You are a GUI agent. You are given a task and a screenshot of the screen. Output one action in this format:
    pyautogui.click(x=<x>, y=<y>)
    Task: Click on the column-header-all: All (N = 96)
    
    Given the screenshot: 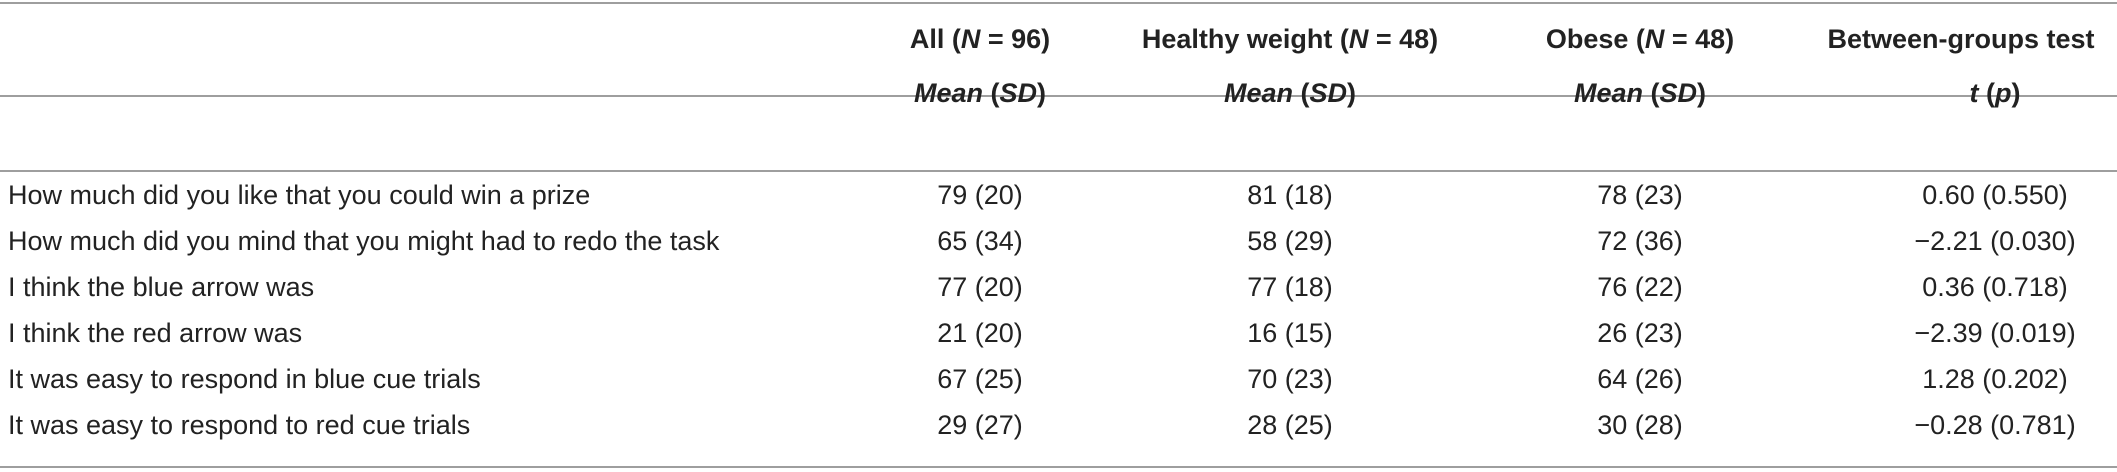 What is the action you would take?
    pyautogui.click(x=980, y=39)
    